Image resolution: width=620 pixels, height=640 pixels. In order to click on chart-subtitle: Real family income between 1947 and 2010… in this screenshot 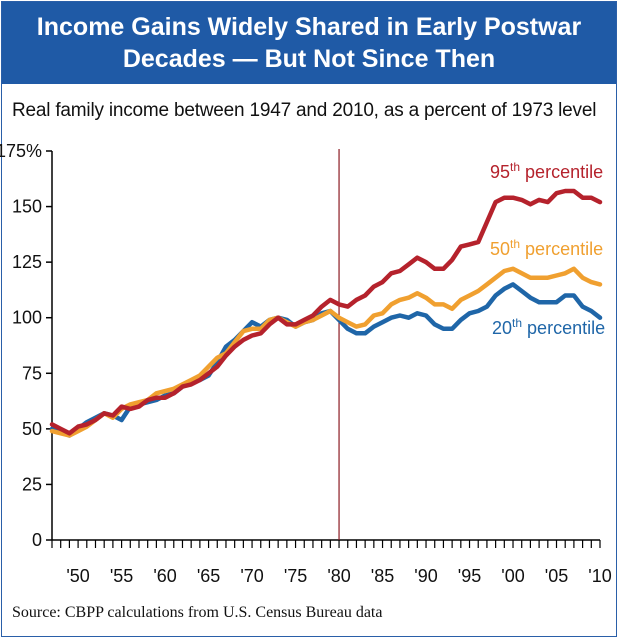, I will do `click(304, 110)`.